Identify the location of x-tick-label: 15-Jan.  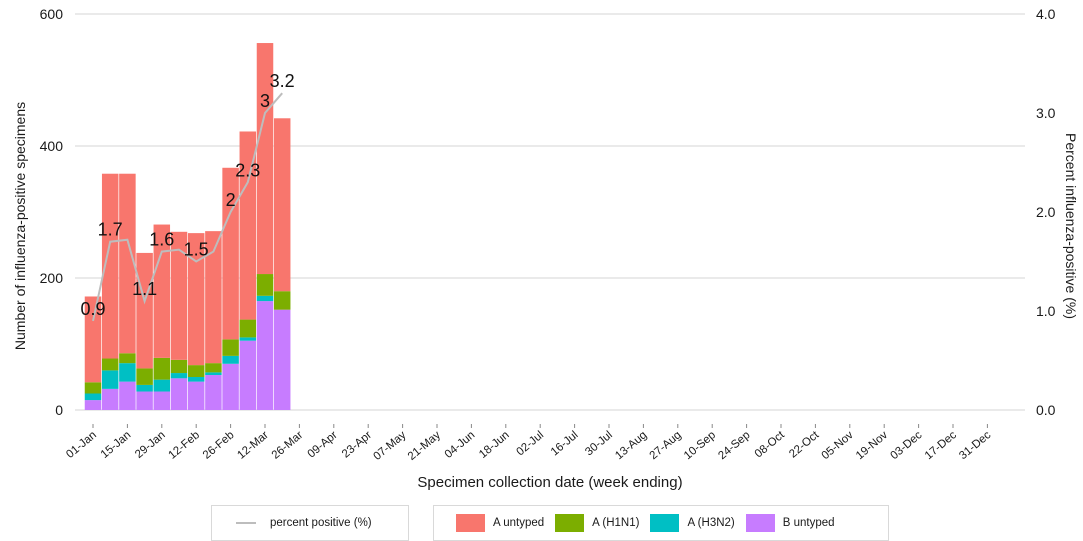
(116, 445).